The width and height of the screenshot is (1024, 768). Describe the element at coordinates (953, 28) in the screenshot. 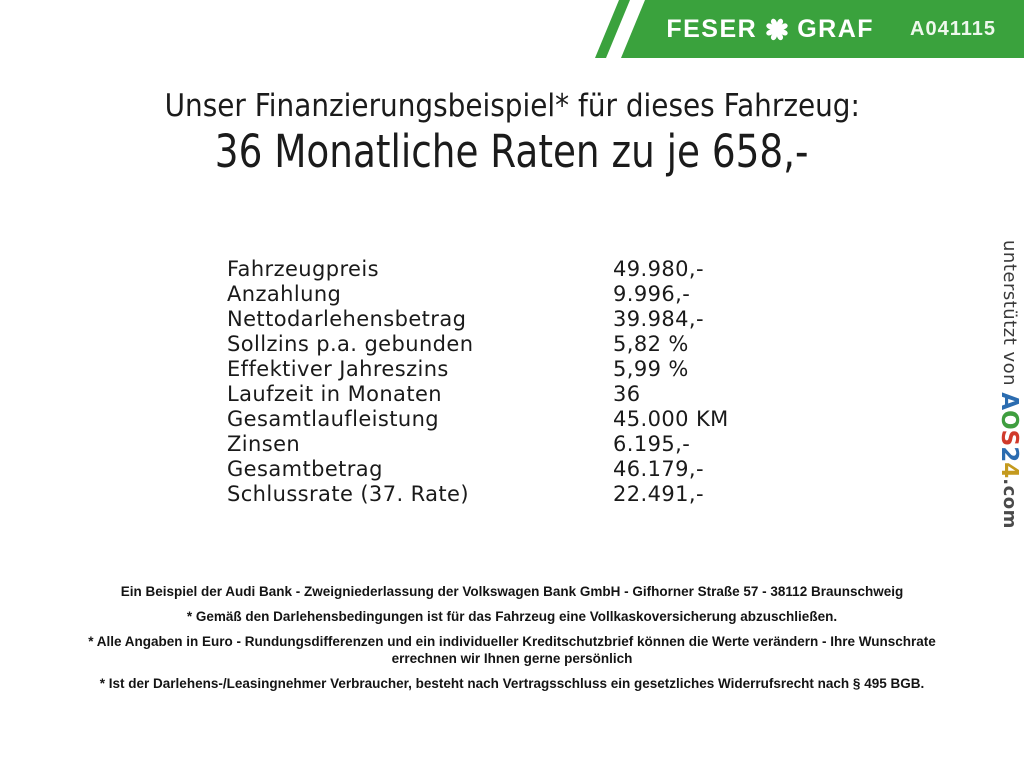

I see `vehicle-code: A041115` at that location.